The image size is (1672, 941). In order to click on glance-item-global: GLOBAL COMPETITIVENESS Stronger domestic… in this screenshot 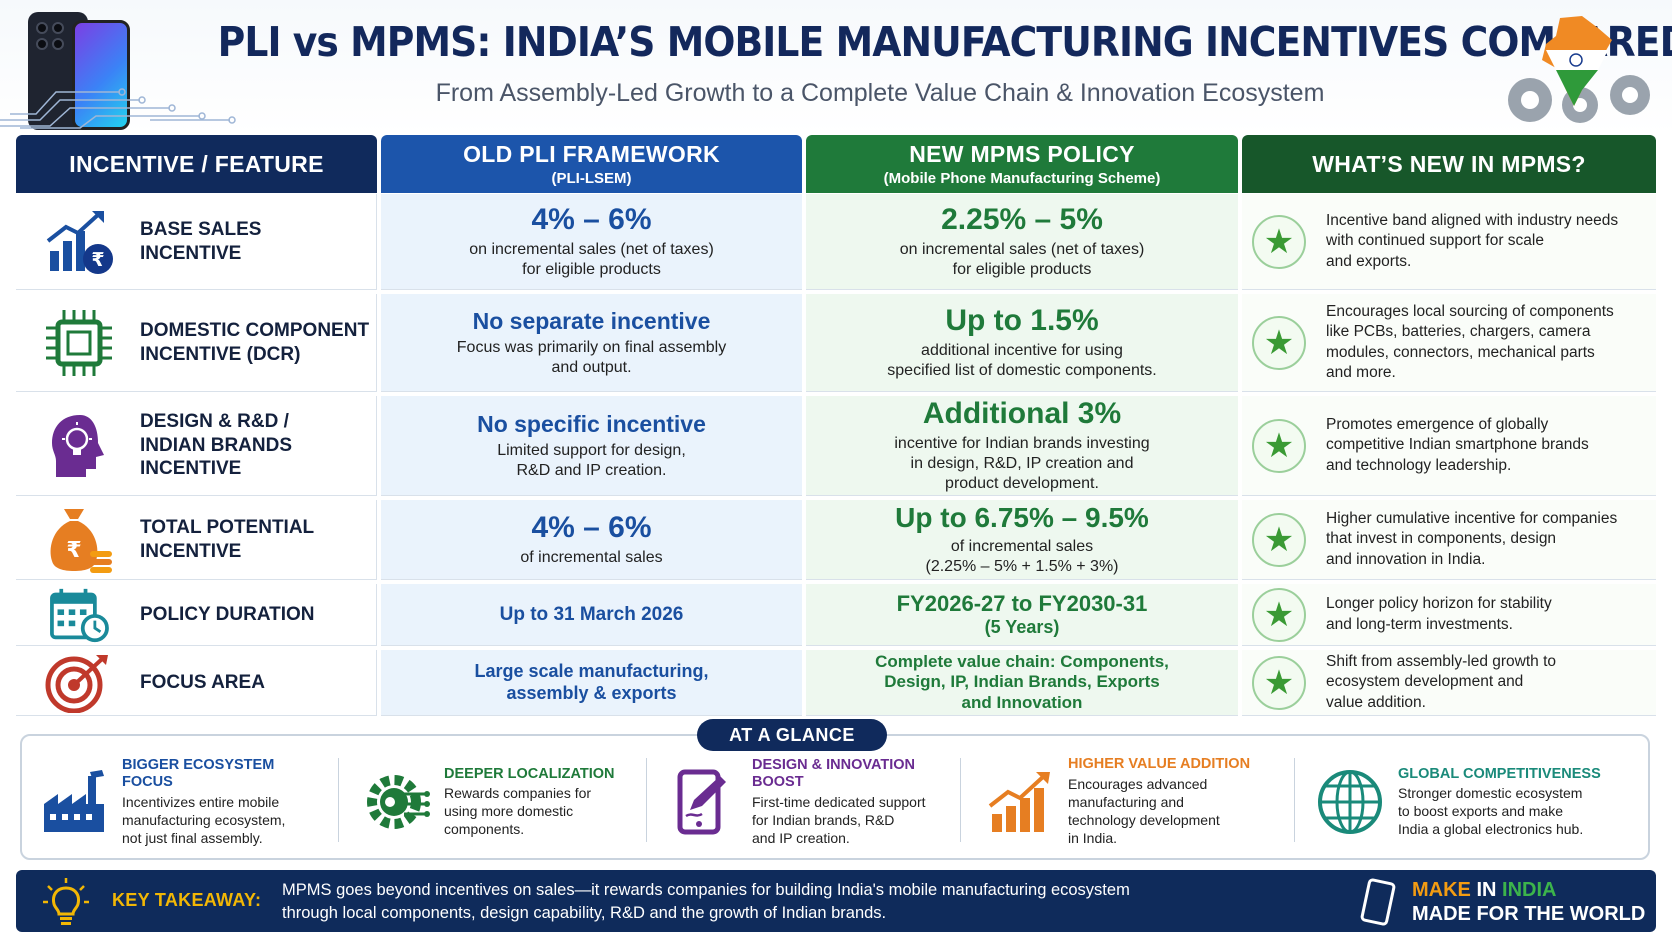, I will do `click(1474, 802)`.